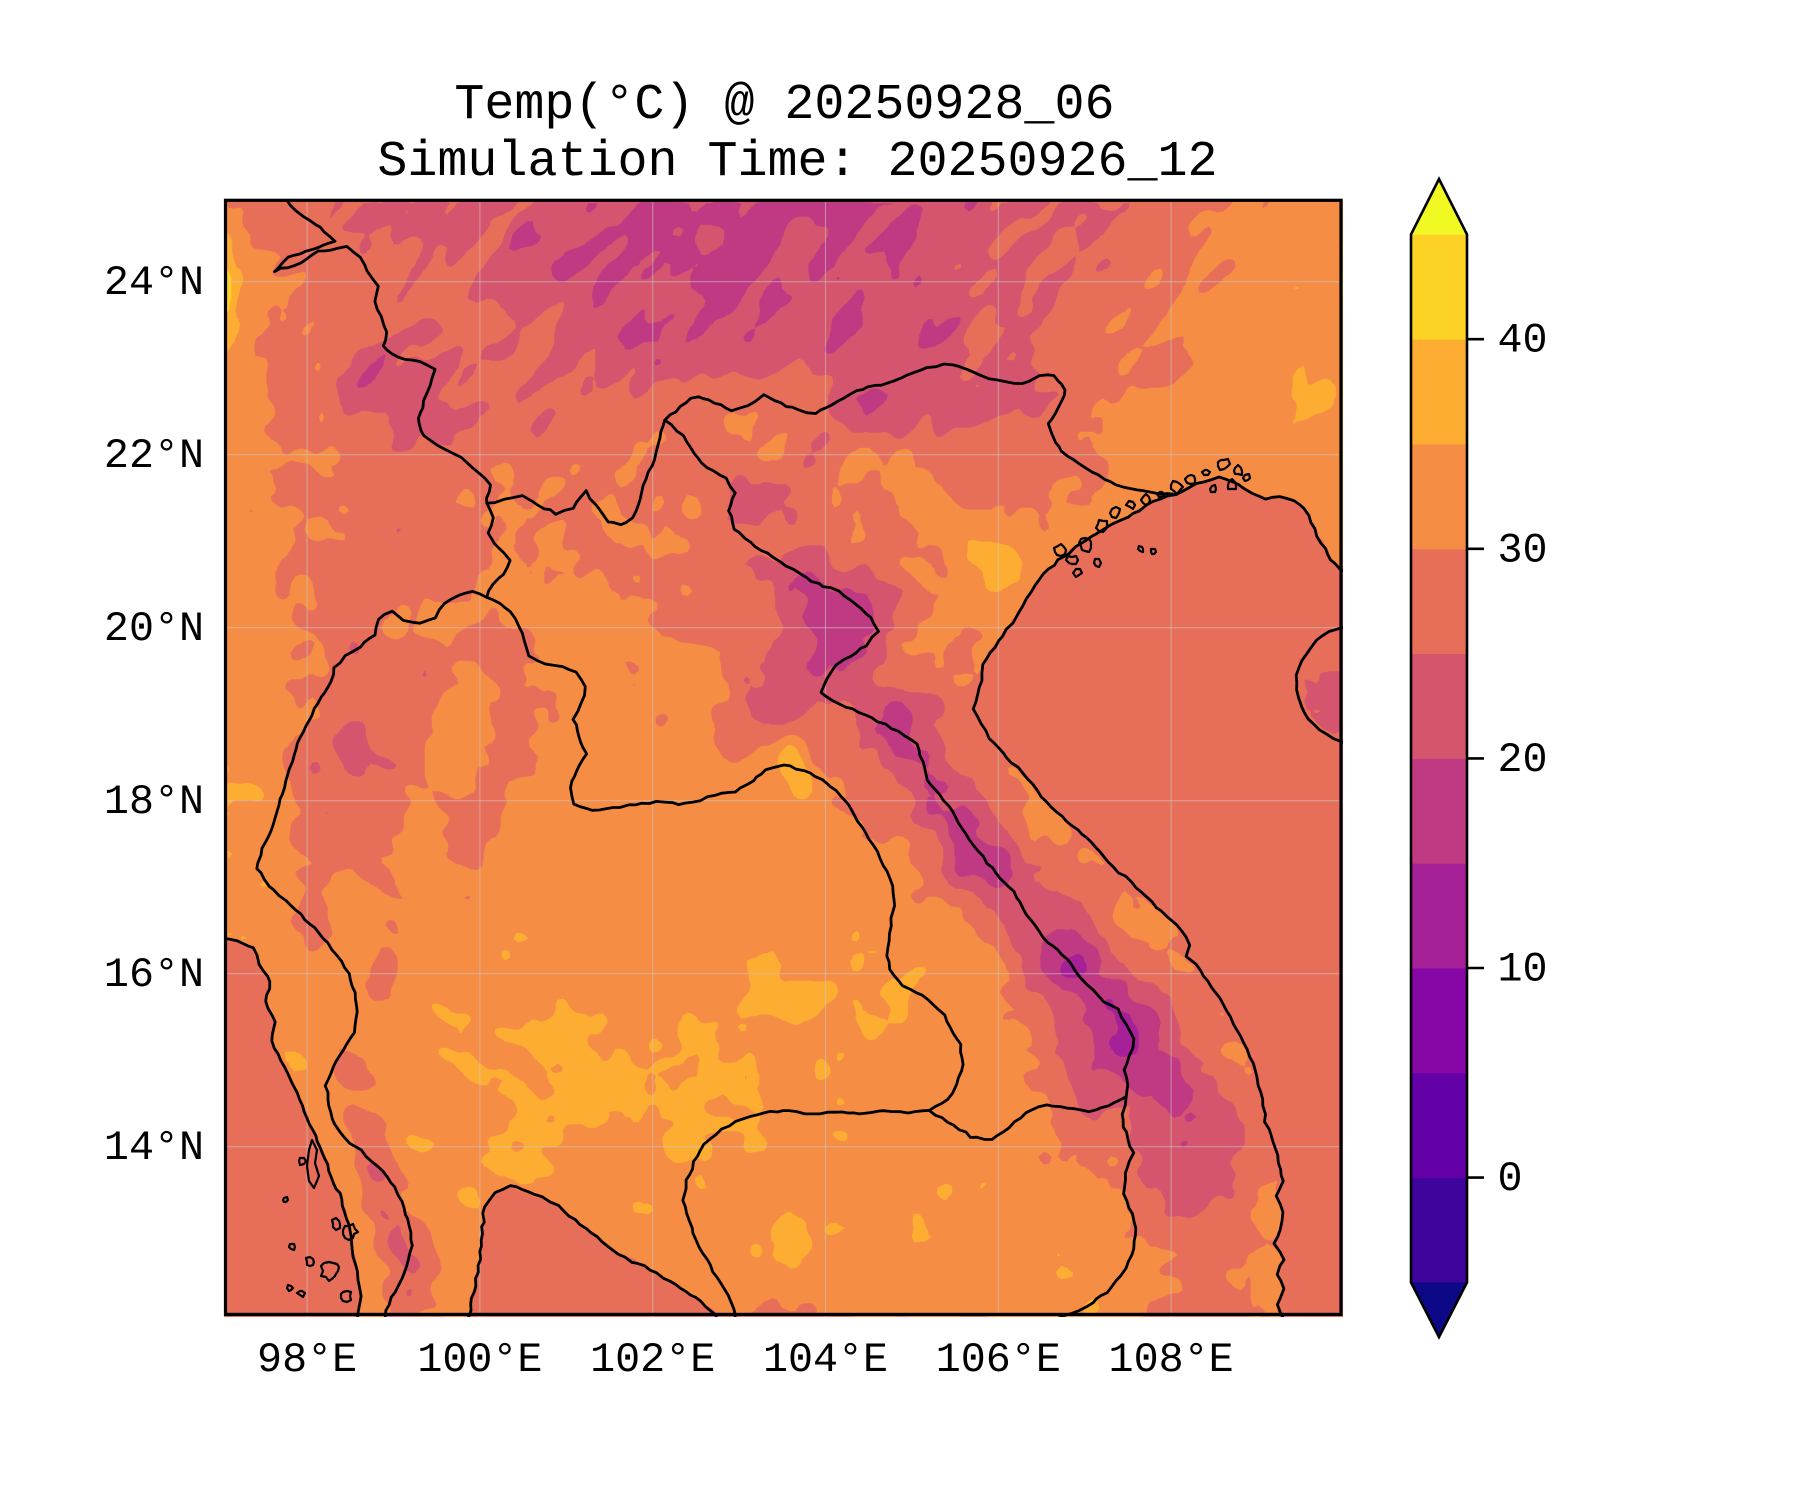  What do you see at coordinates (1523, 760) in the screenshot?
I see `svg-text: 20` at bounding box center [1523, 760].